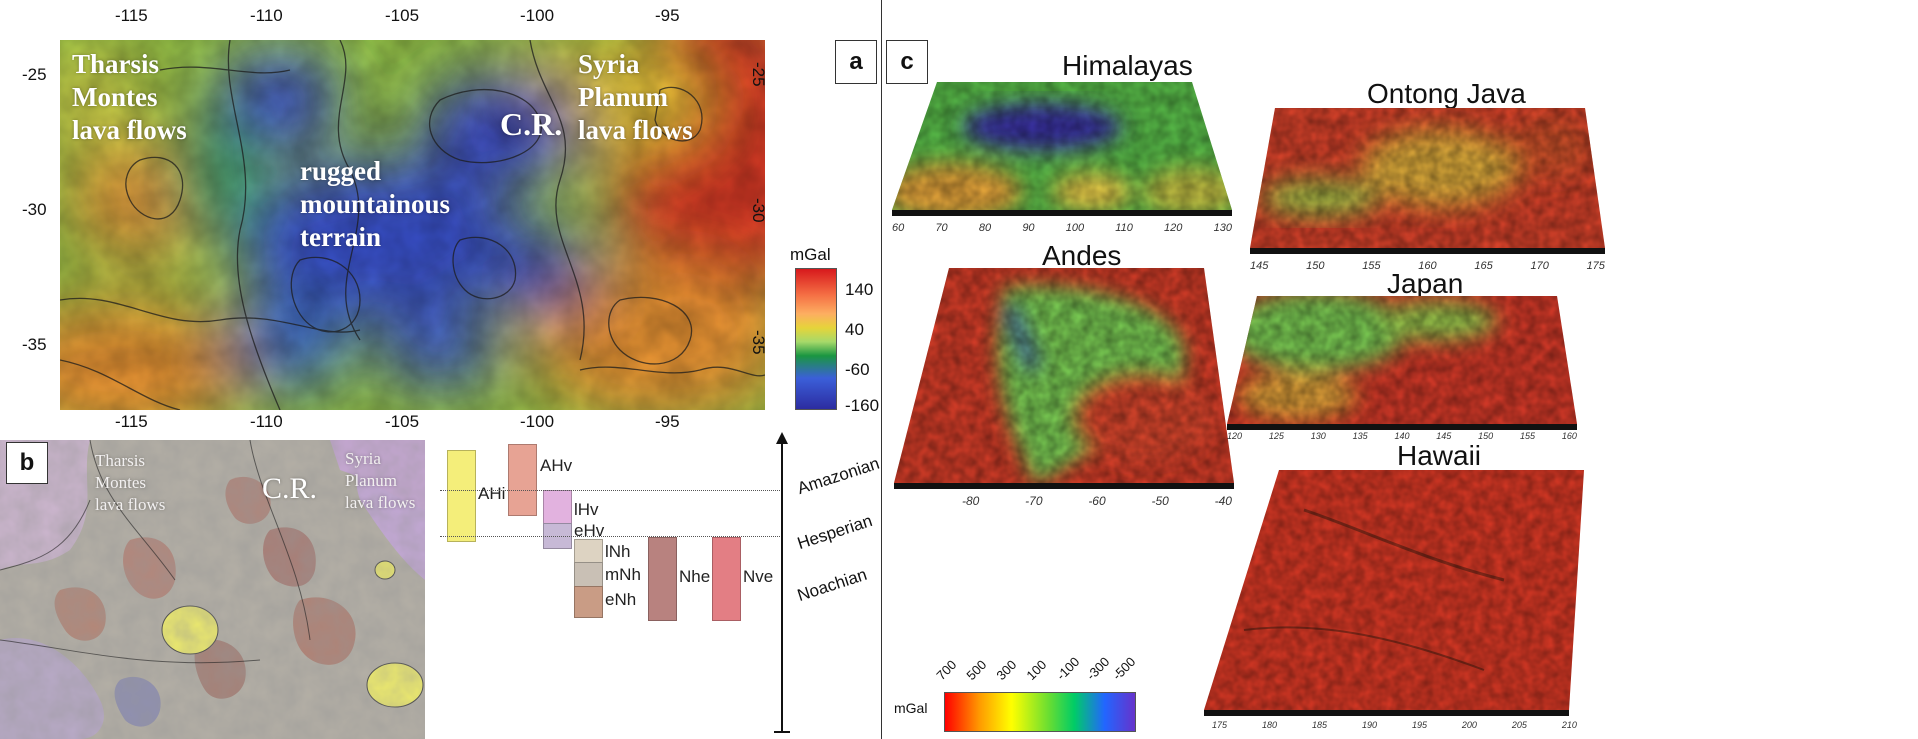 Image resolution: width=1918 pixels, height=739 pixels. Describe the element at coordinates (1222, 228) in the screenshot. I see `himalayas-tick: 130` at that location.